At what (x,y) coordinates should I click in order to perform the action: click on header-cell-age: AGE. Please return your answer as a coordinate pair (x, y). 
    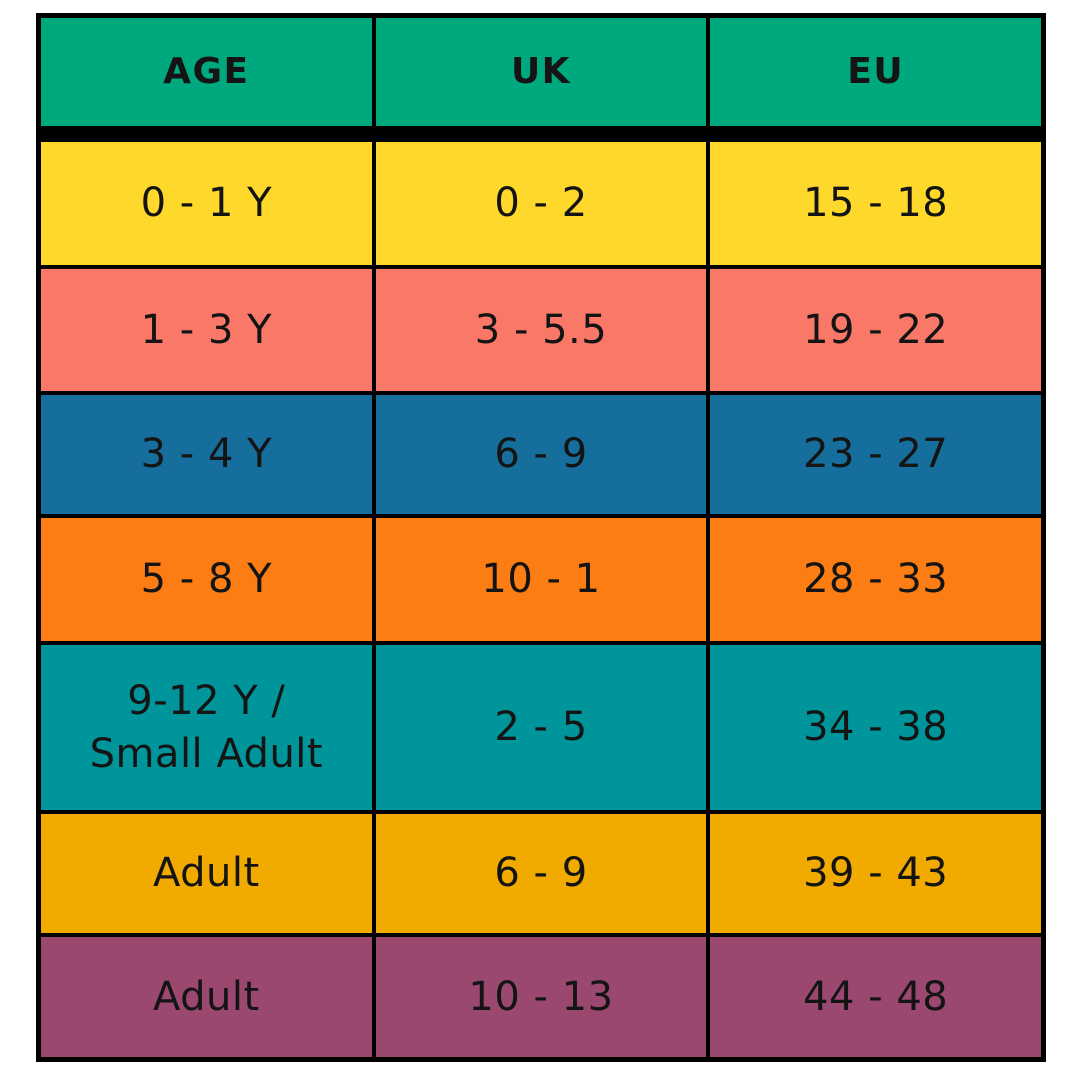
    Looking at the image, I should click on (206, 72).